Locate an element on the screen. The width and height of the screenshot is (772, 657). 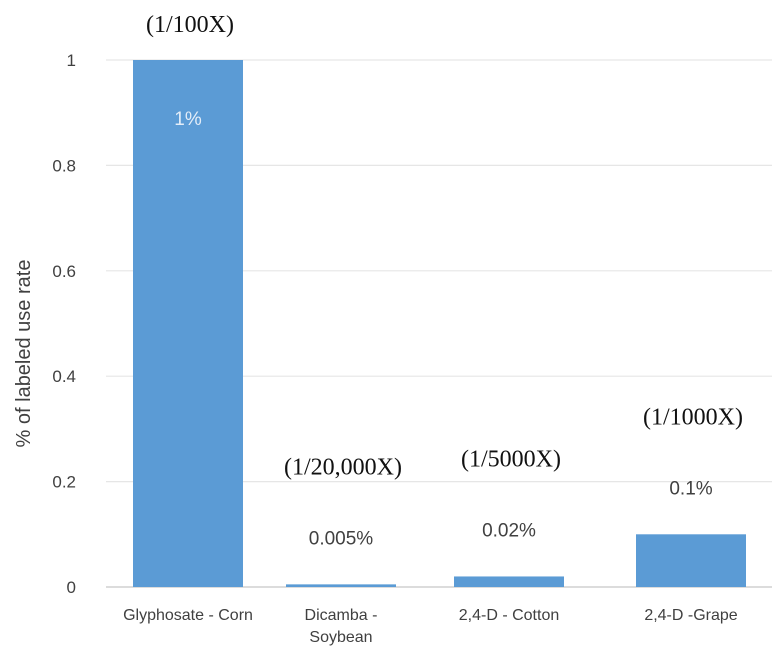
y-tick-label: 0.4 is located at coordinates (64, 376).